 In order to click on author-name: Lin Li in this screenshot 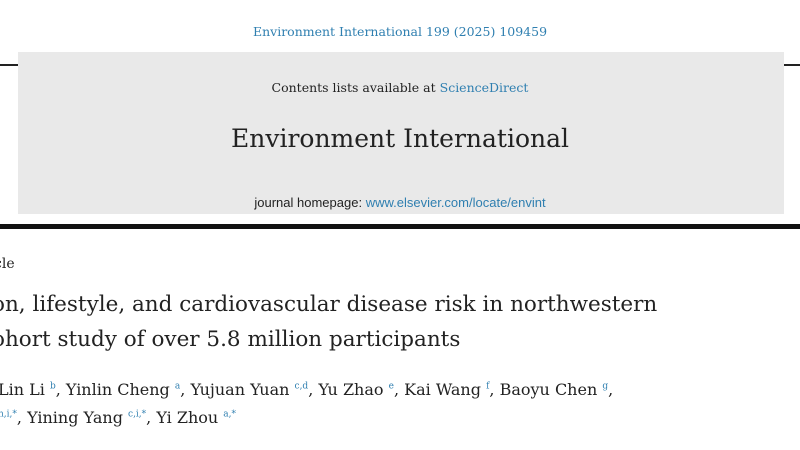, I will do `click(22, 389)`.